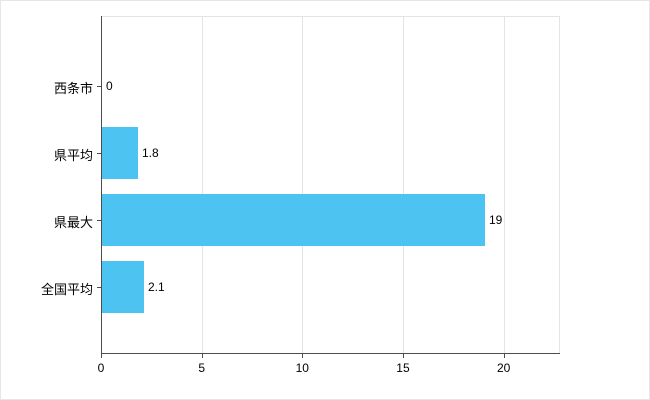  I want to click on category-label: 全国平均, so click(66, 289).